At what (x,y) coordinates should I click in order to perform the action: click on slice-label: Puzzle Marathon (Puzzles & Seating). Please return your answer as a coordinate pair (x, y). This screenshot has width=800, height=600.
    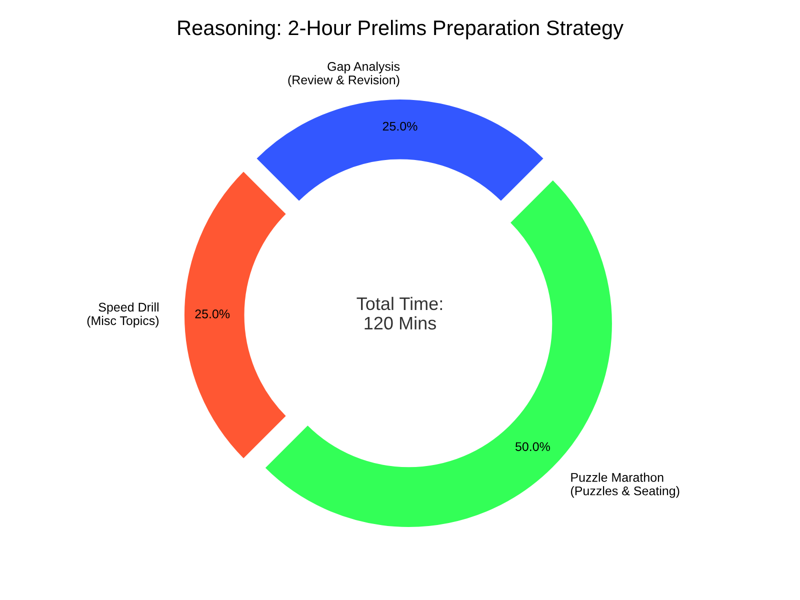
    Looking at the image, I should click on (625, 485).